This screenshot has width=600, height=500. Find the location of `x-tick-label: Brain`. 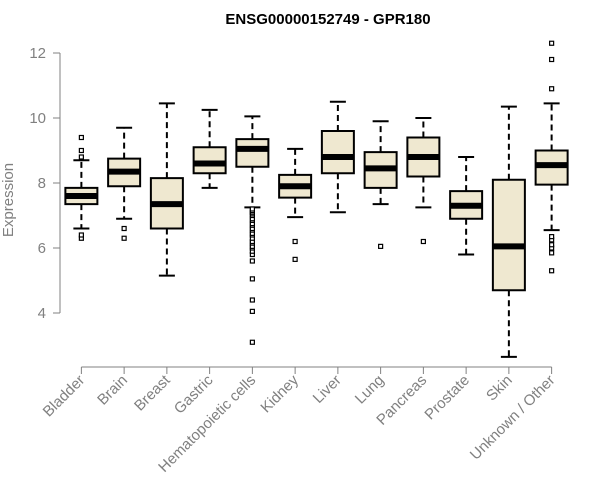

x-tick-label: Brain is located at coordinates (112, 390).